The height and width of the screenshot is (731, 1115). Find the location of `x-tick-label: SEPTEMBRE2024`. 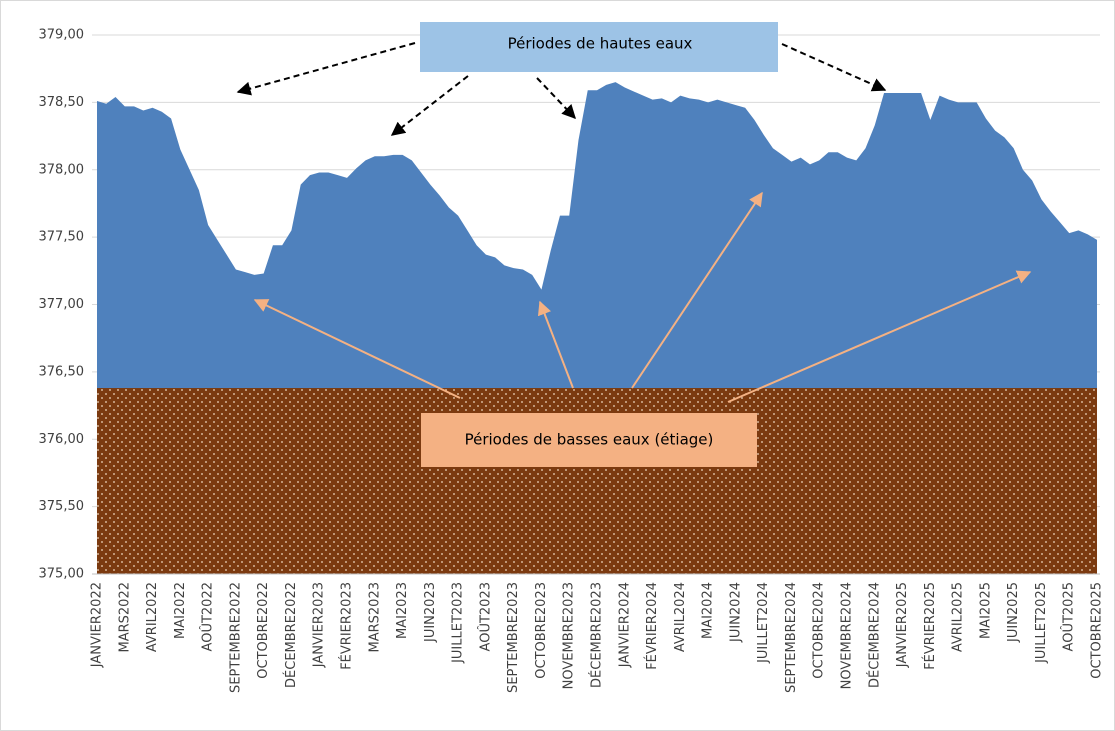

x-tick-label: SEPTEMBRE2024 is located at coordinates (791, 637).